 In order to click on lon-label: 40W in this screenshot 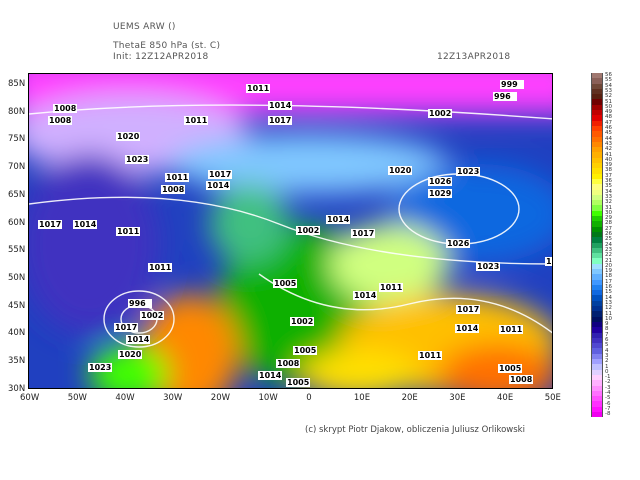, I will do `click(125, 398)`.